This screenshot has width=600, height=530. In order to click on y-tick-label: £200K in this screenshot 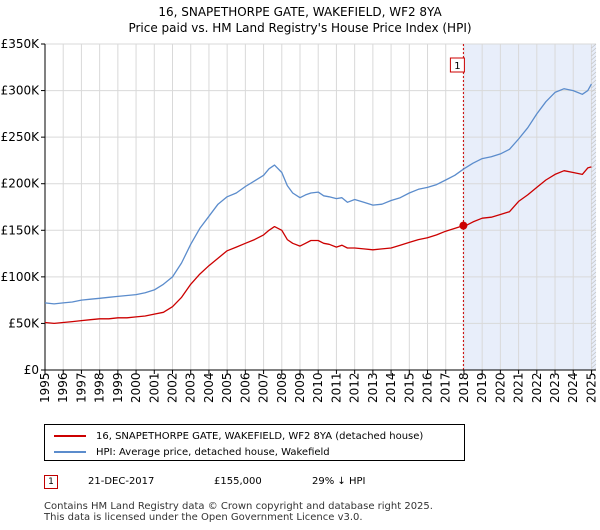, I will do `click(21, 184)`.